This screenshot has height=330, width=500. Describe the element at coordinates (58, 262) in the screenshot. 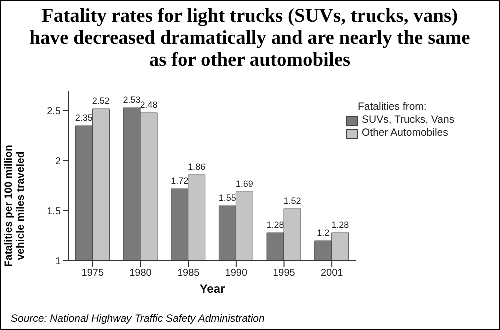

I see `y-tick-label: 1` at that location.